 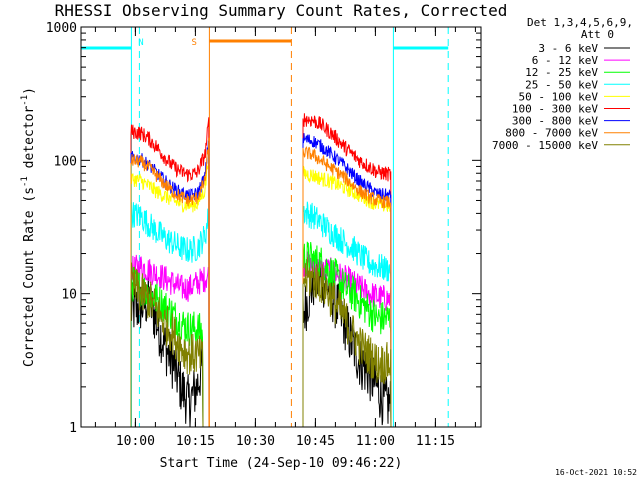 I want to click on y-tick-label: 1, so click(x=73, y=428).